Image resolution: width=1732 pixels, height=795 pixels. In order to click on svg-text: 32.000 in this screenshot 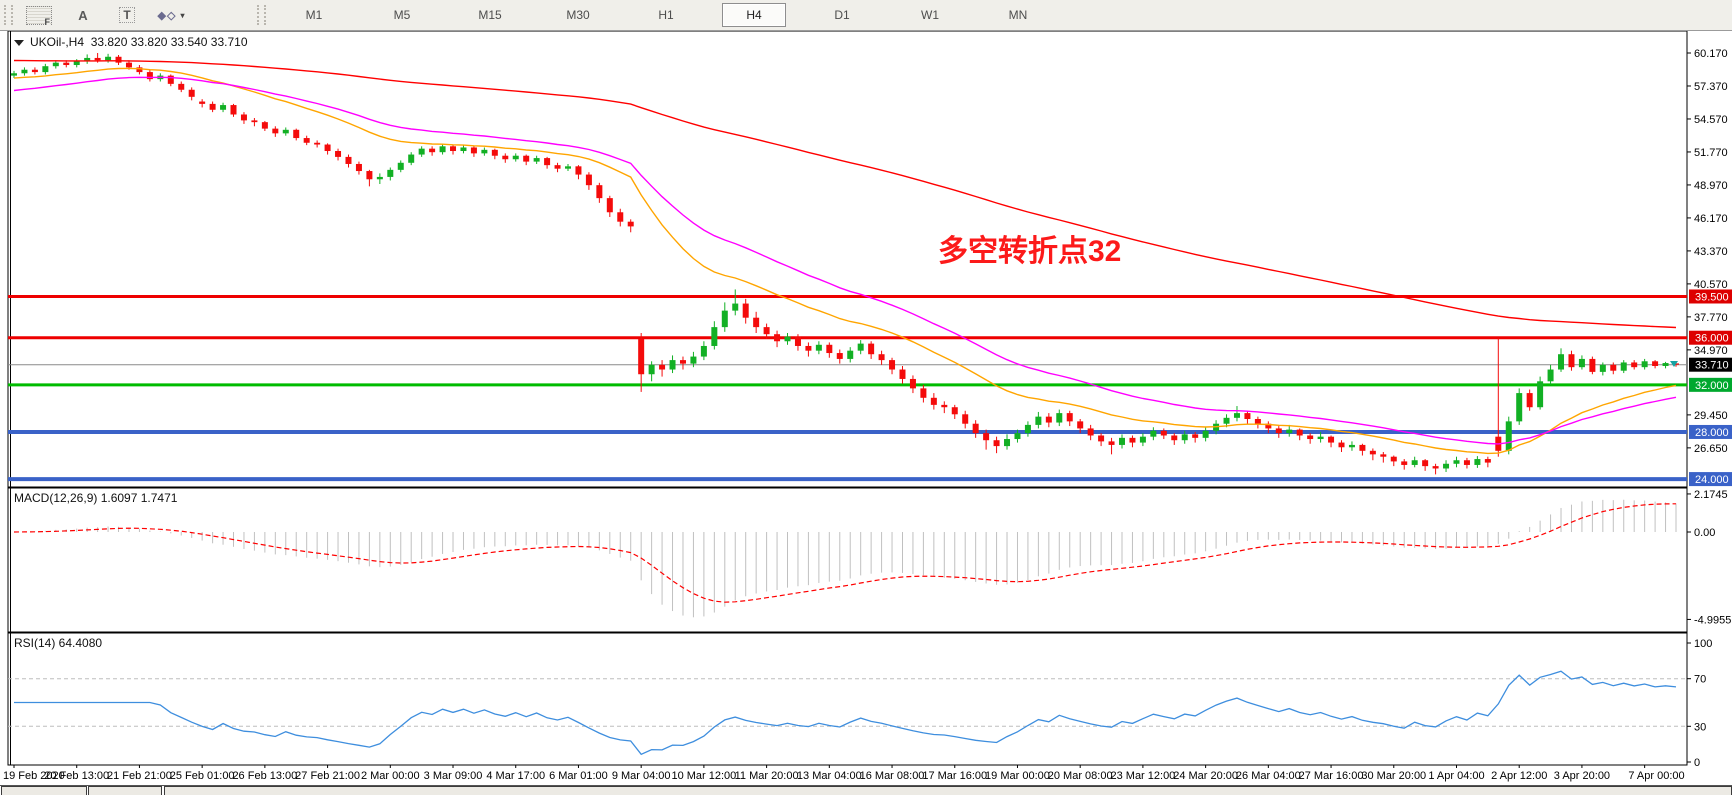, I will do `click(1712, 386)`.